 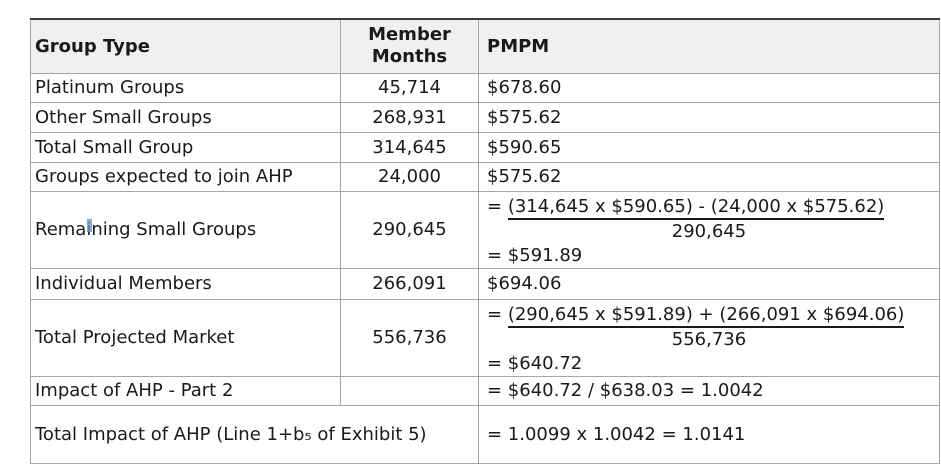 I want to click on member-months-cell: 24,000, so click(x=409, y=176).